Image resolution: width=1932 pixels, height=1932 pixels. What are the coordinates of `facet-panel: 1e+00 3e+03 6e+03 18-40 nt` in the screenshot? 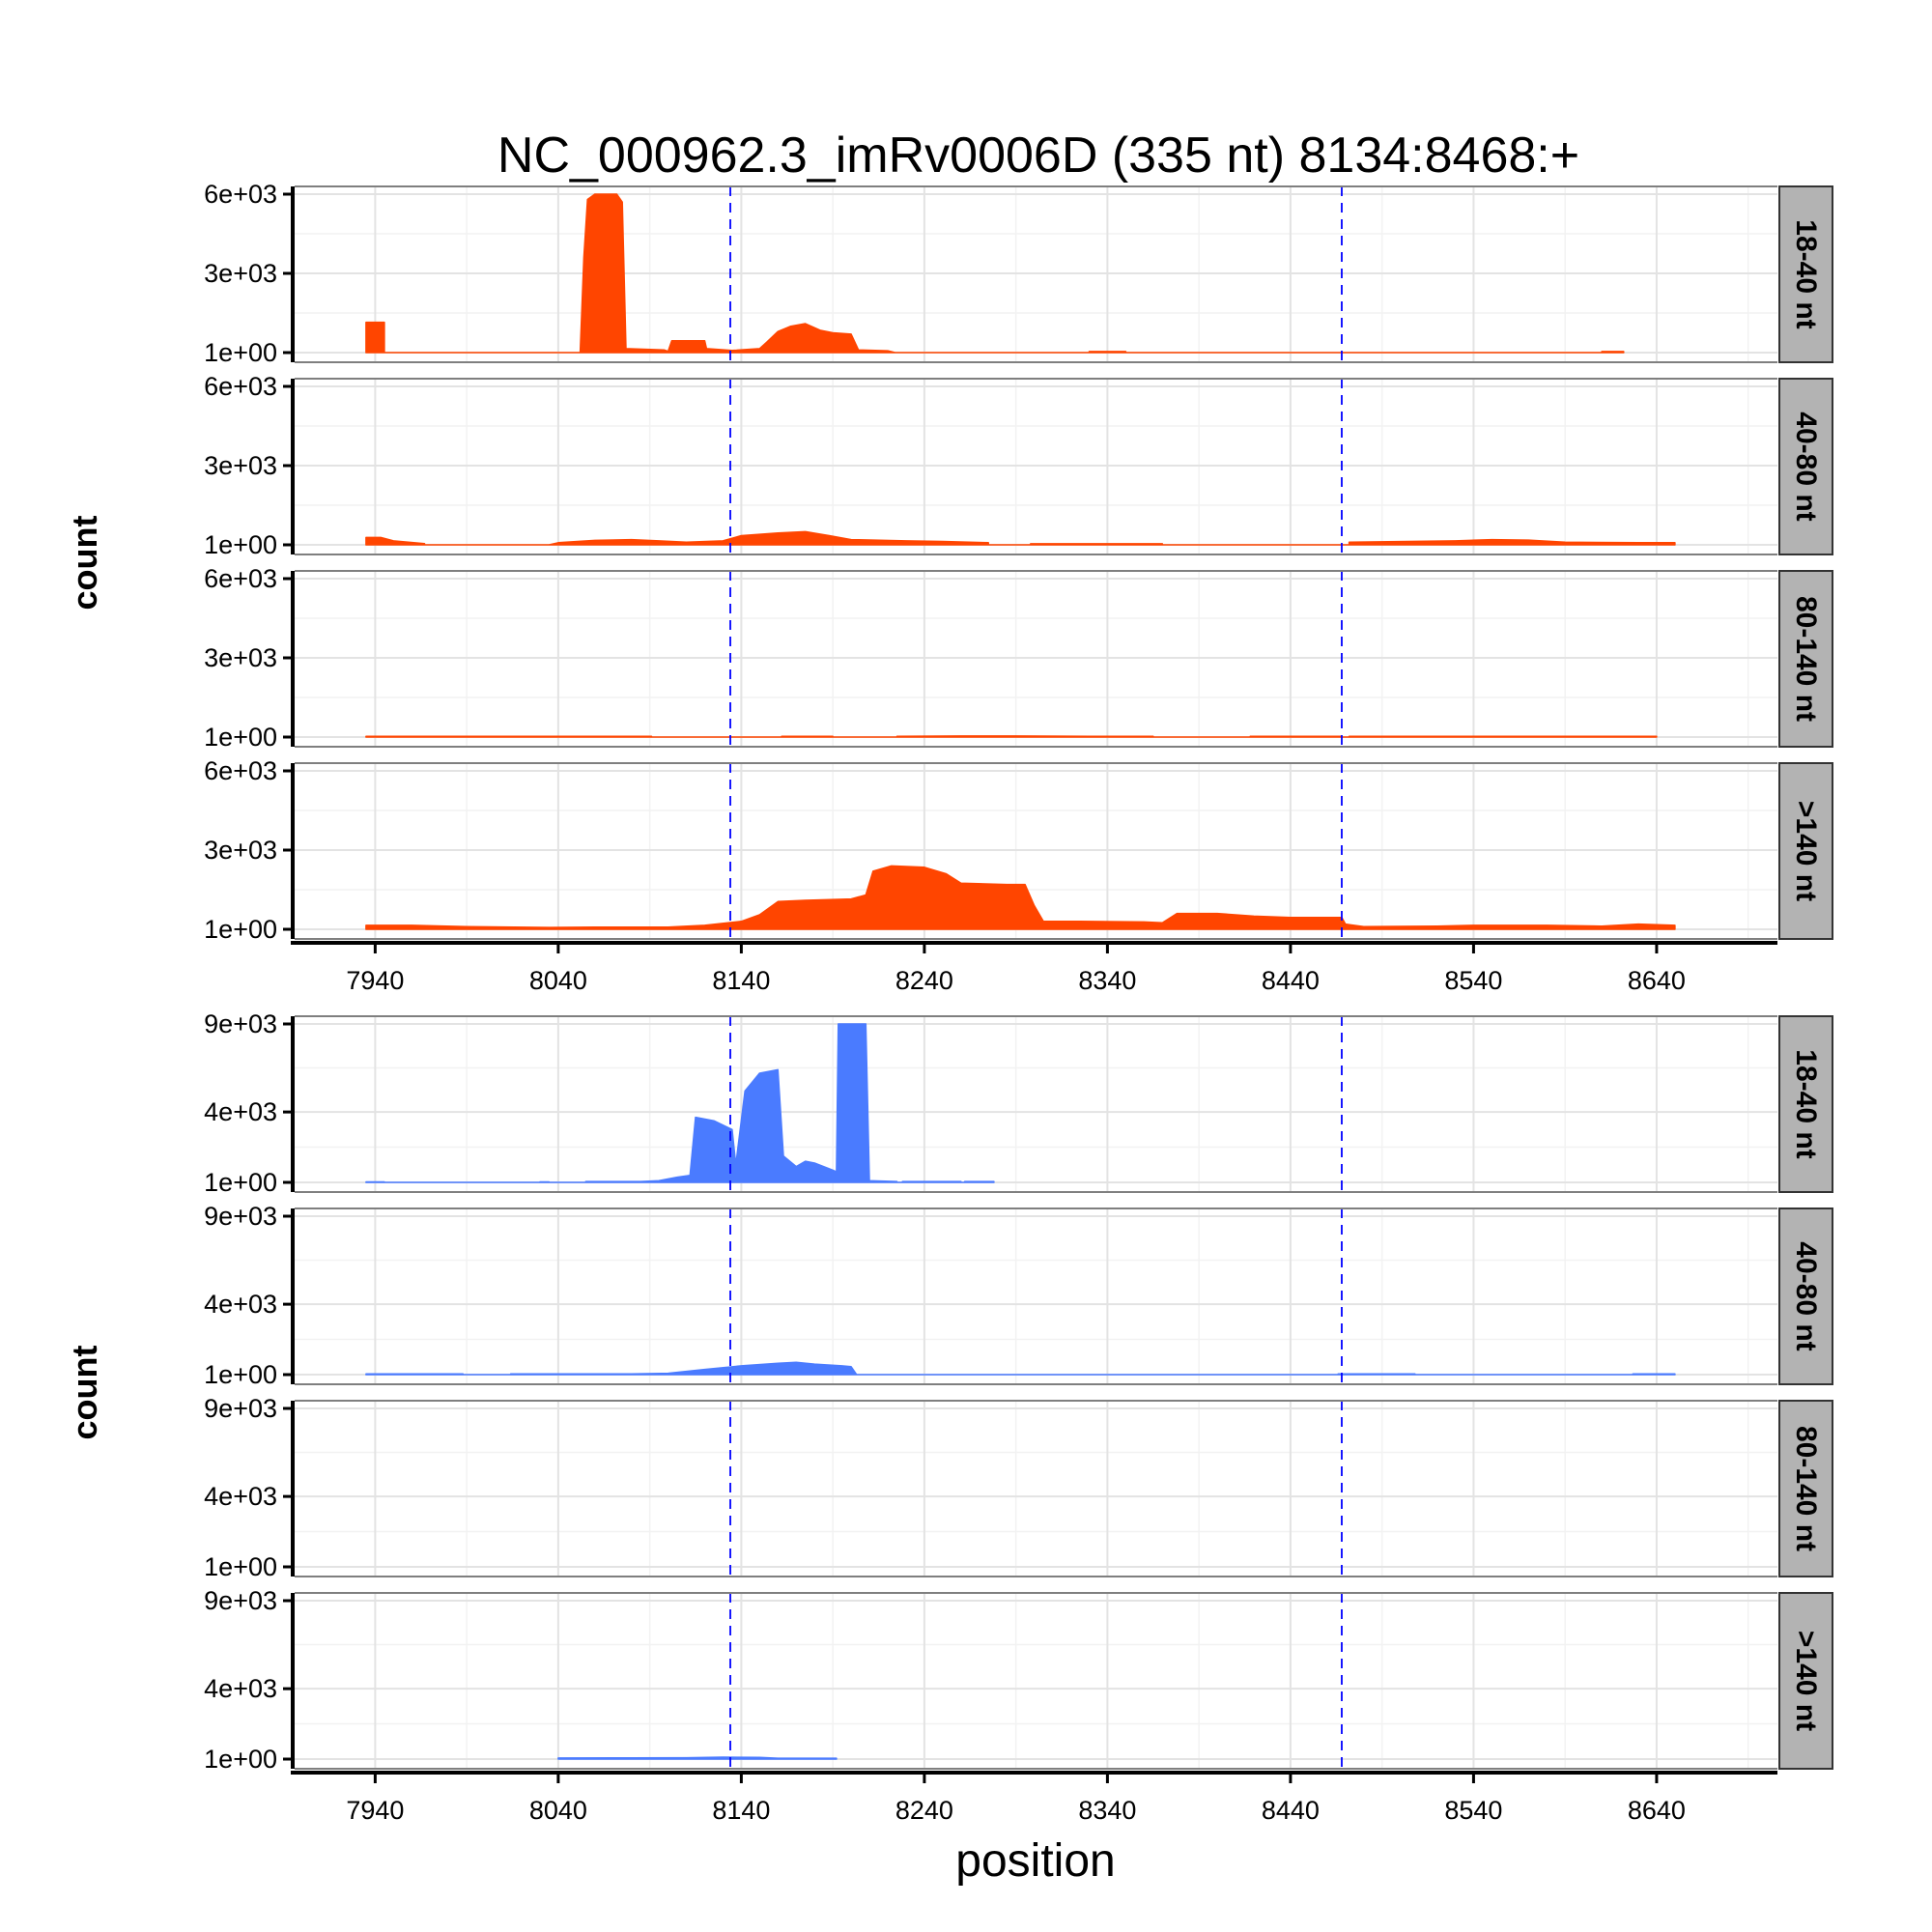 It's located at (1018, 273).